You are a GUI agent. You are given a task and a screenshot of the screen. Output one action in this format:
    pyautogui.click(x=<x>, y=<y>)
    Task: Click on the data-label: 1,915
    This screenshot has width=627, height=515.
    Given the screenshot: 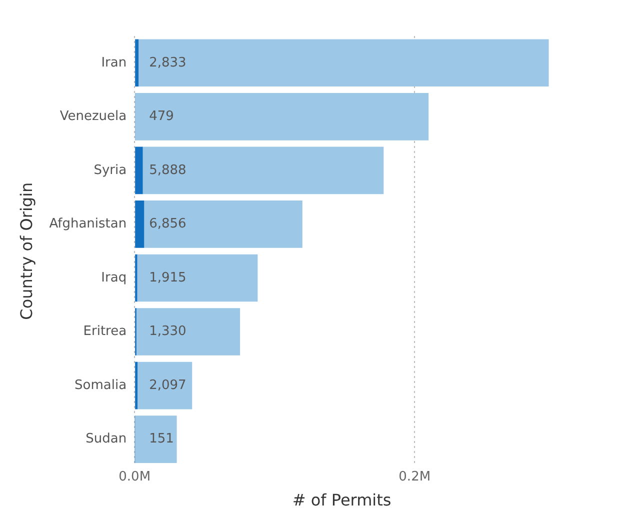 What is the action you would take?
    pyautogui.click(x=167, y=278)
    